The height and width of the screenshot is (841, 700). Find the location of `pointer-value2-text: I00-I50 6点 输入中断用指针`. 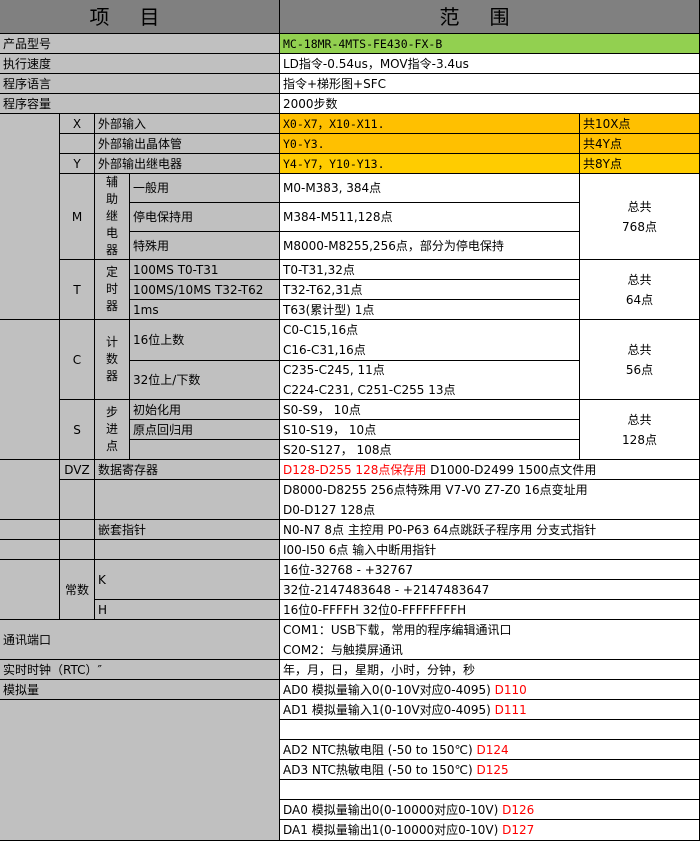

pointer-value2-text: I00-I50 6点 输入中断用指针 is located at coordinates (359, 549).